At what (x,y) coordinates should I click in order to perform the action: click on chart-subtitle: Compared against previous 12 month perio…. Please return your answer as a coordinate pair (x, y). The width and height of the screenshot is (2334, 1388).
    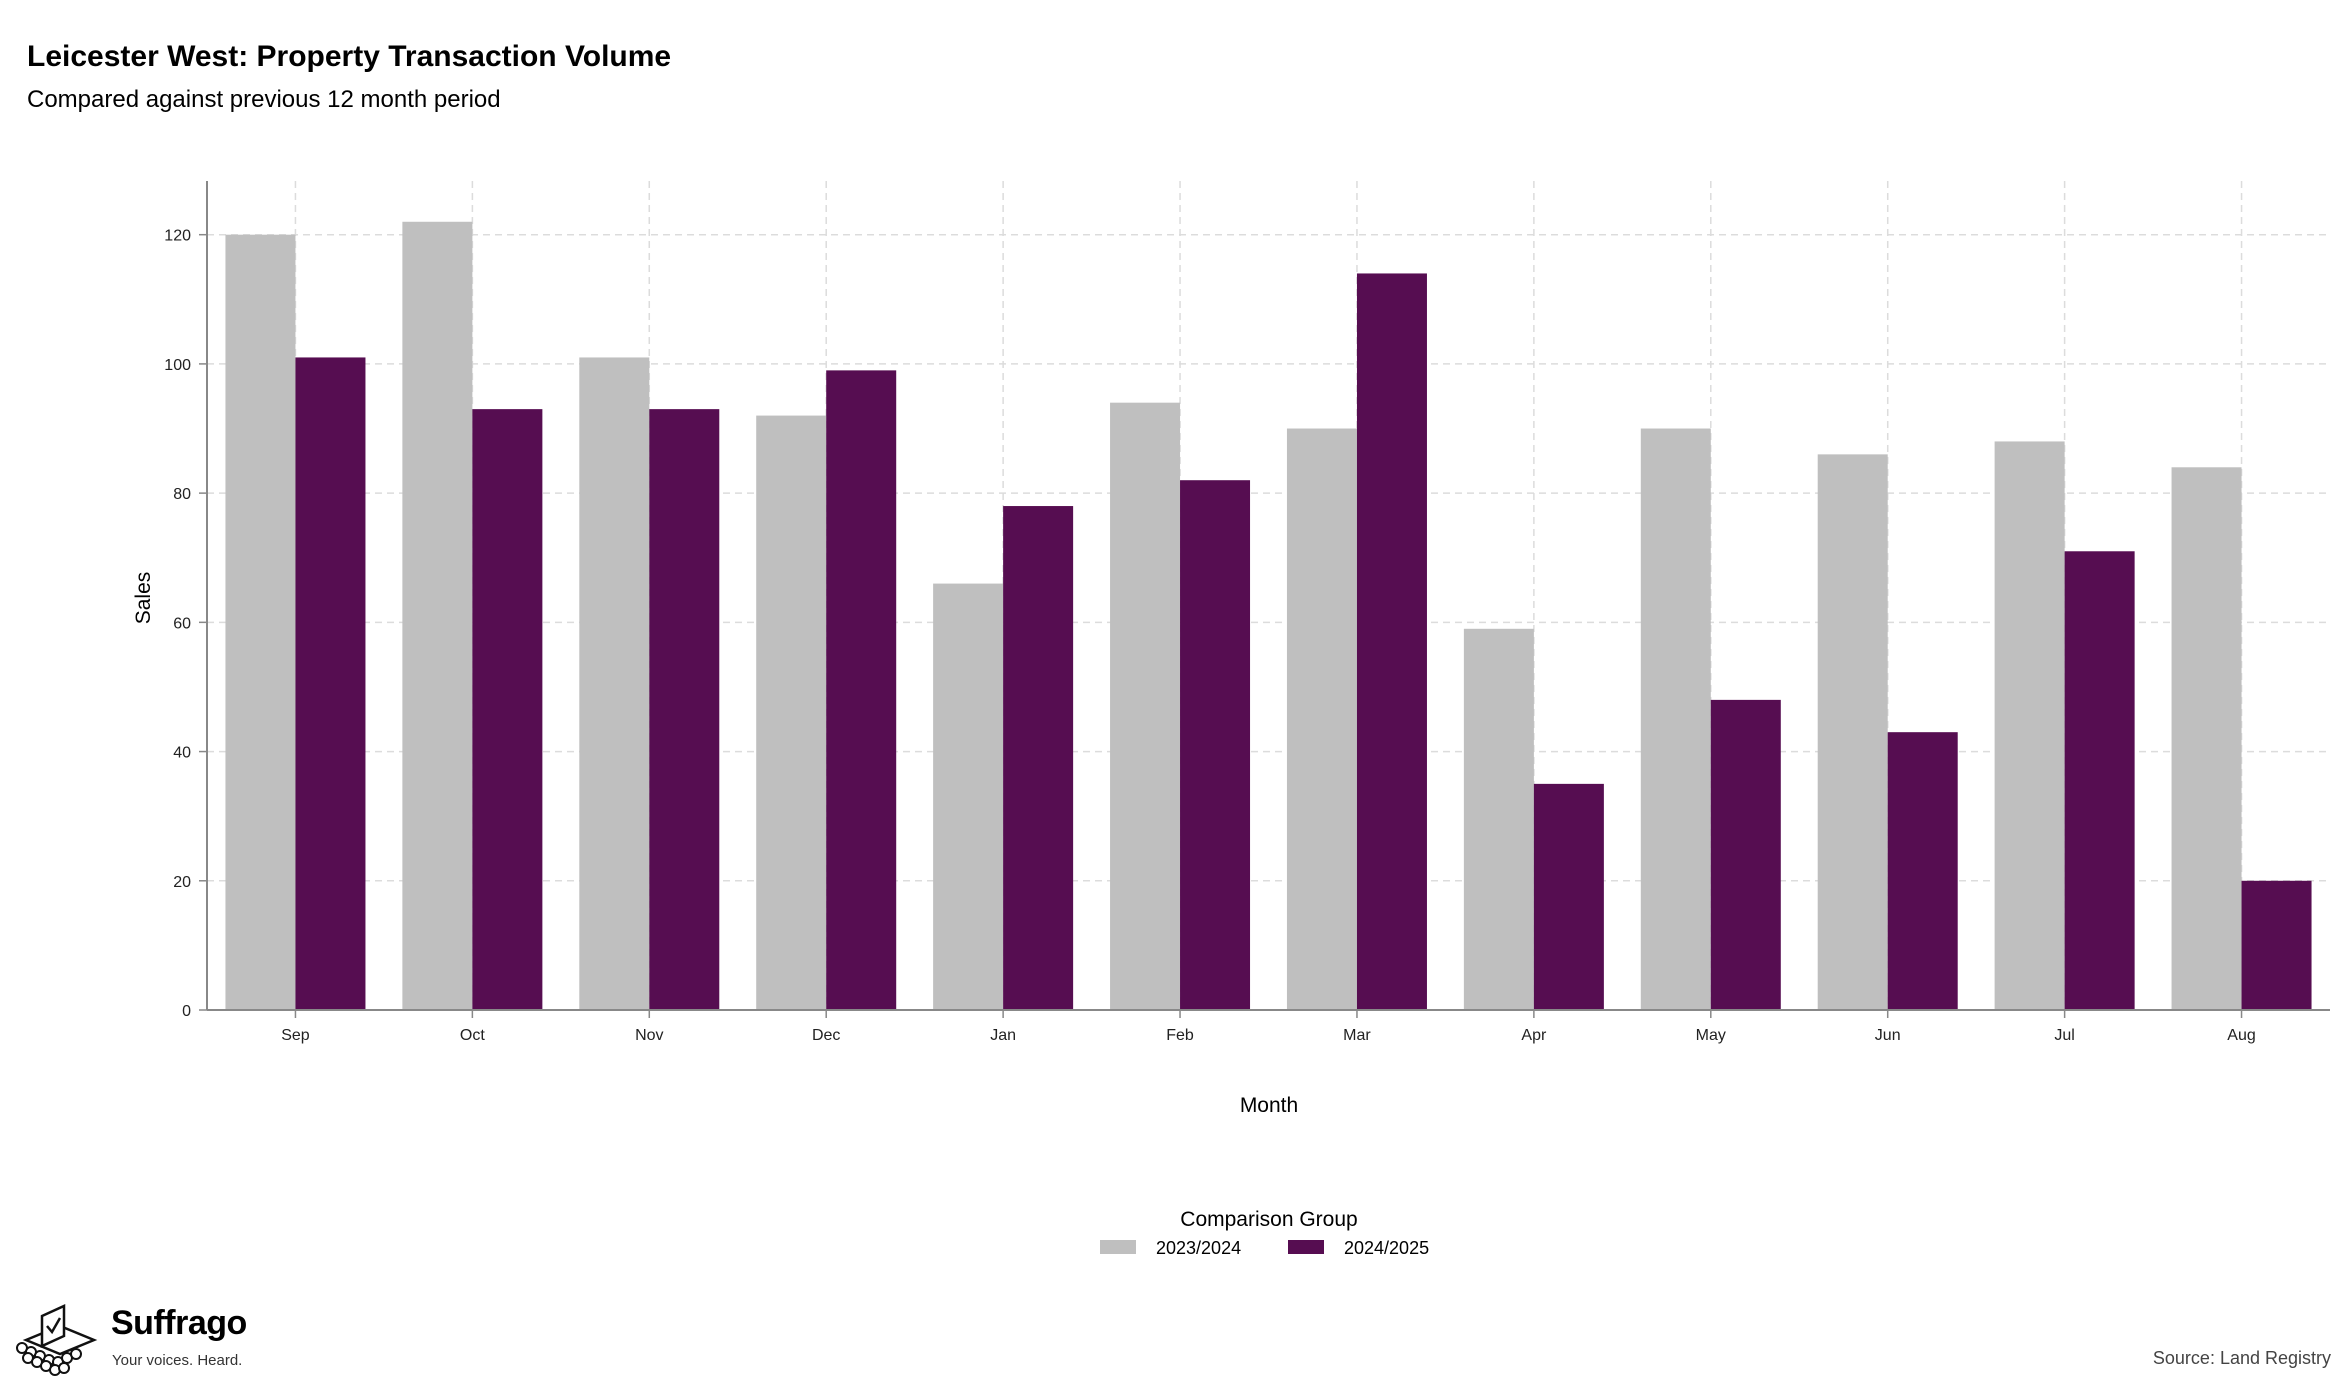
    Looking at the image, I should click on (264, 99).